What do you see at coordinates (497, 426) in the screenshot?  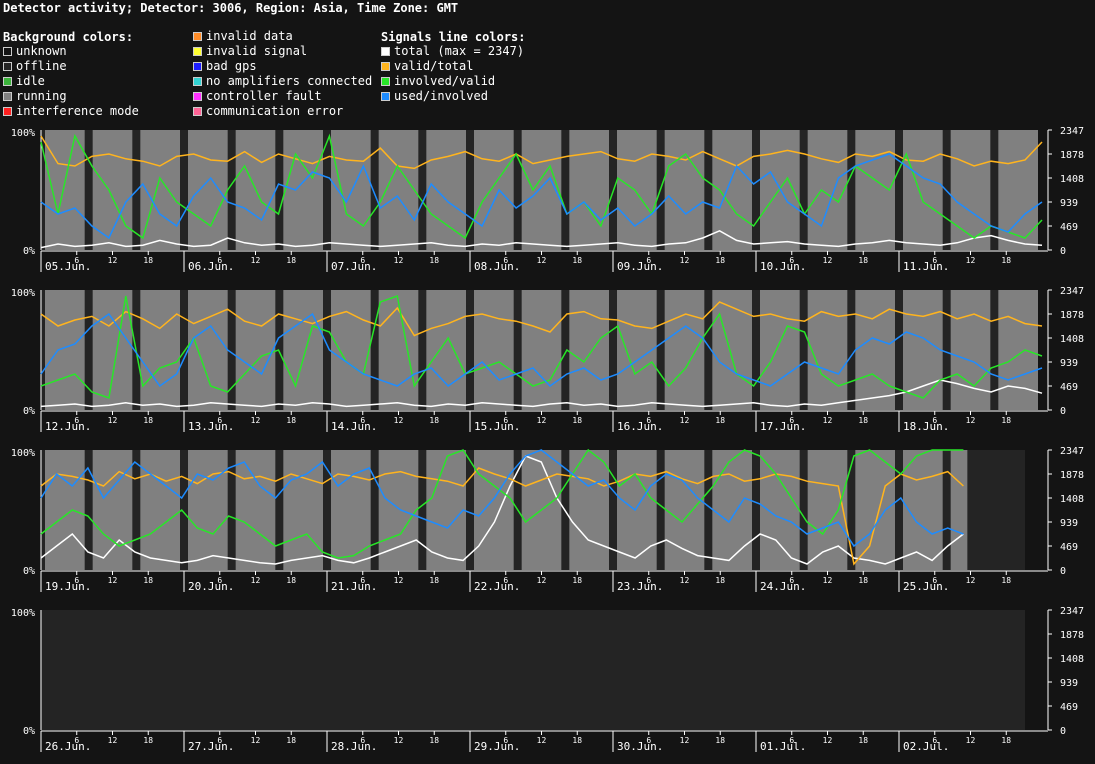 I see `day-label: 15.Jun.` at bounding box center [497, 426].